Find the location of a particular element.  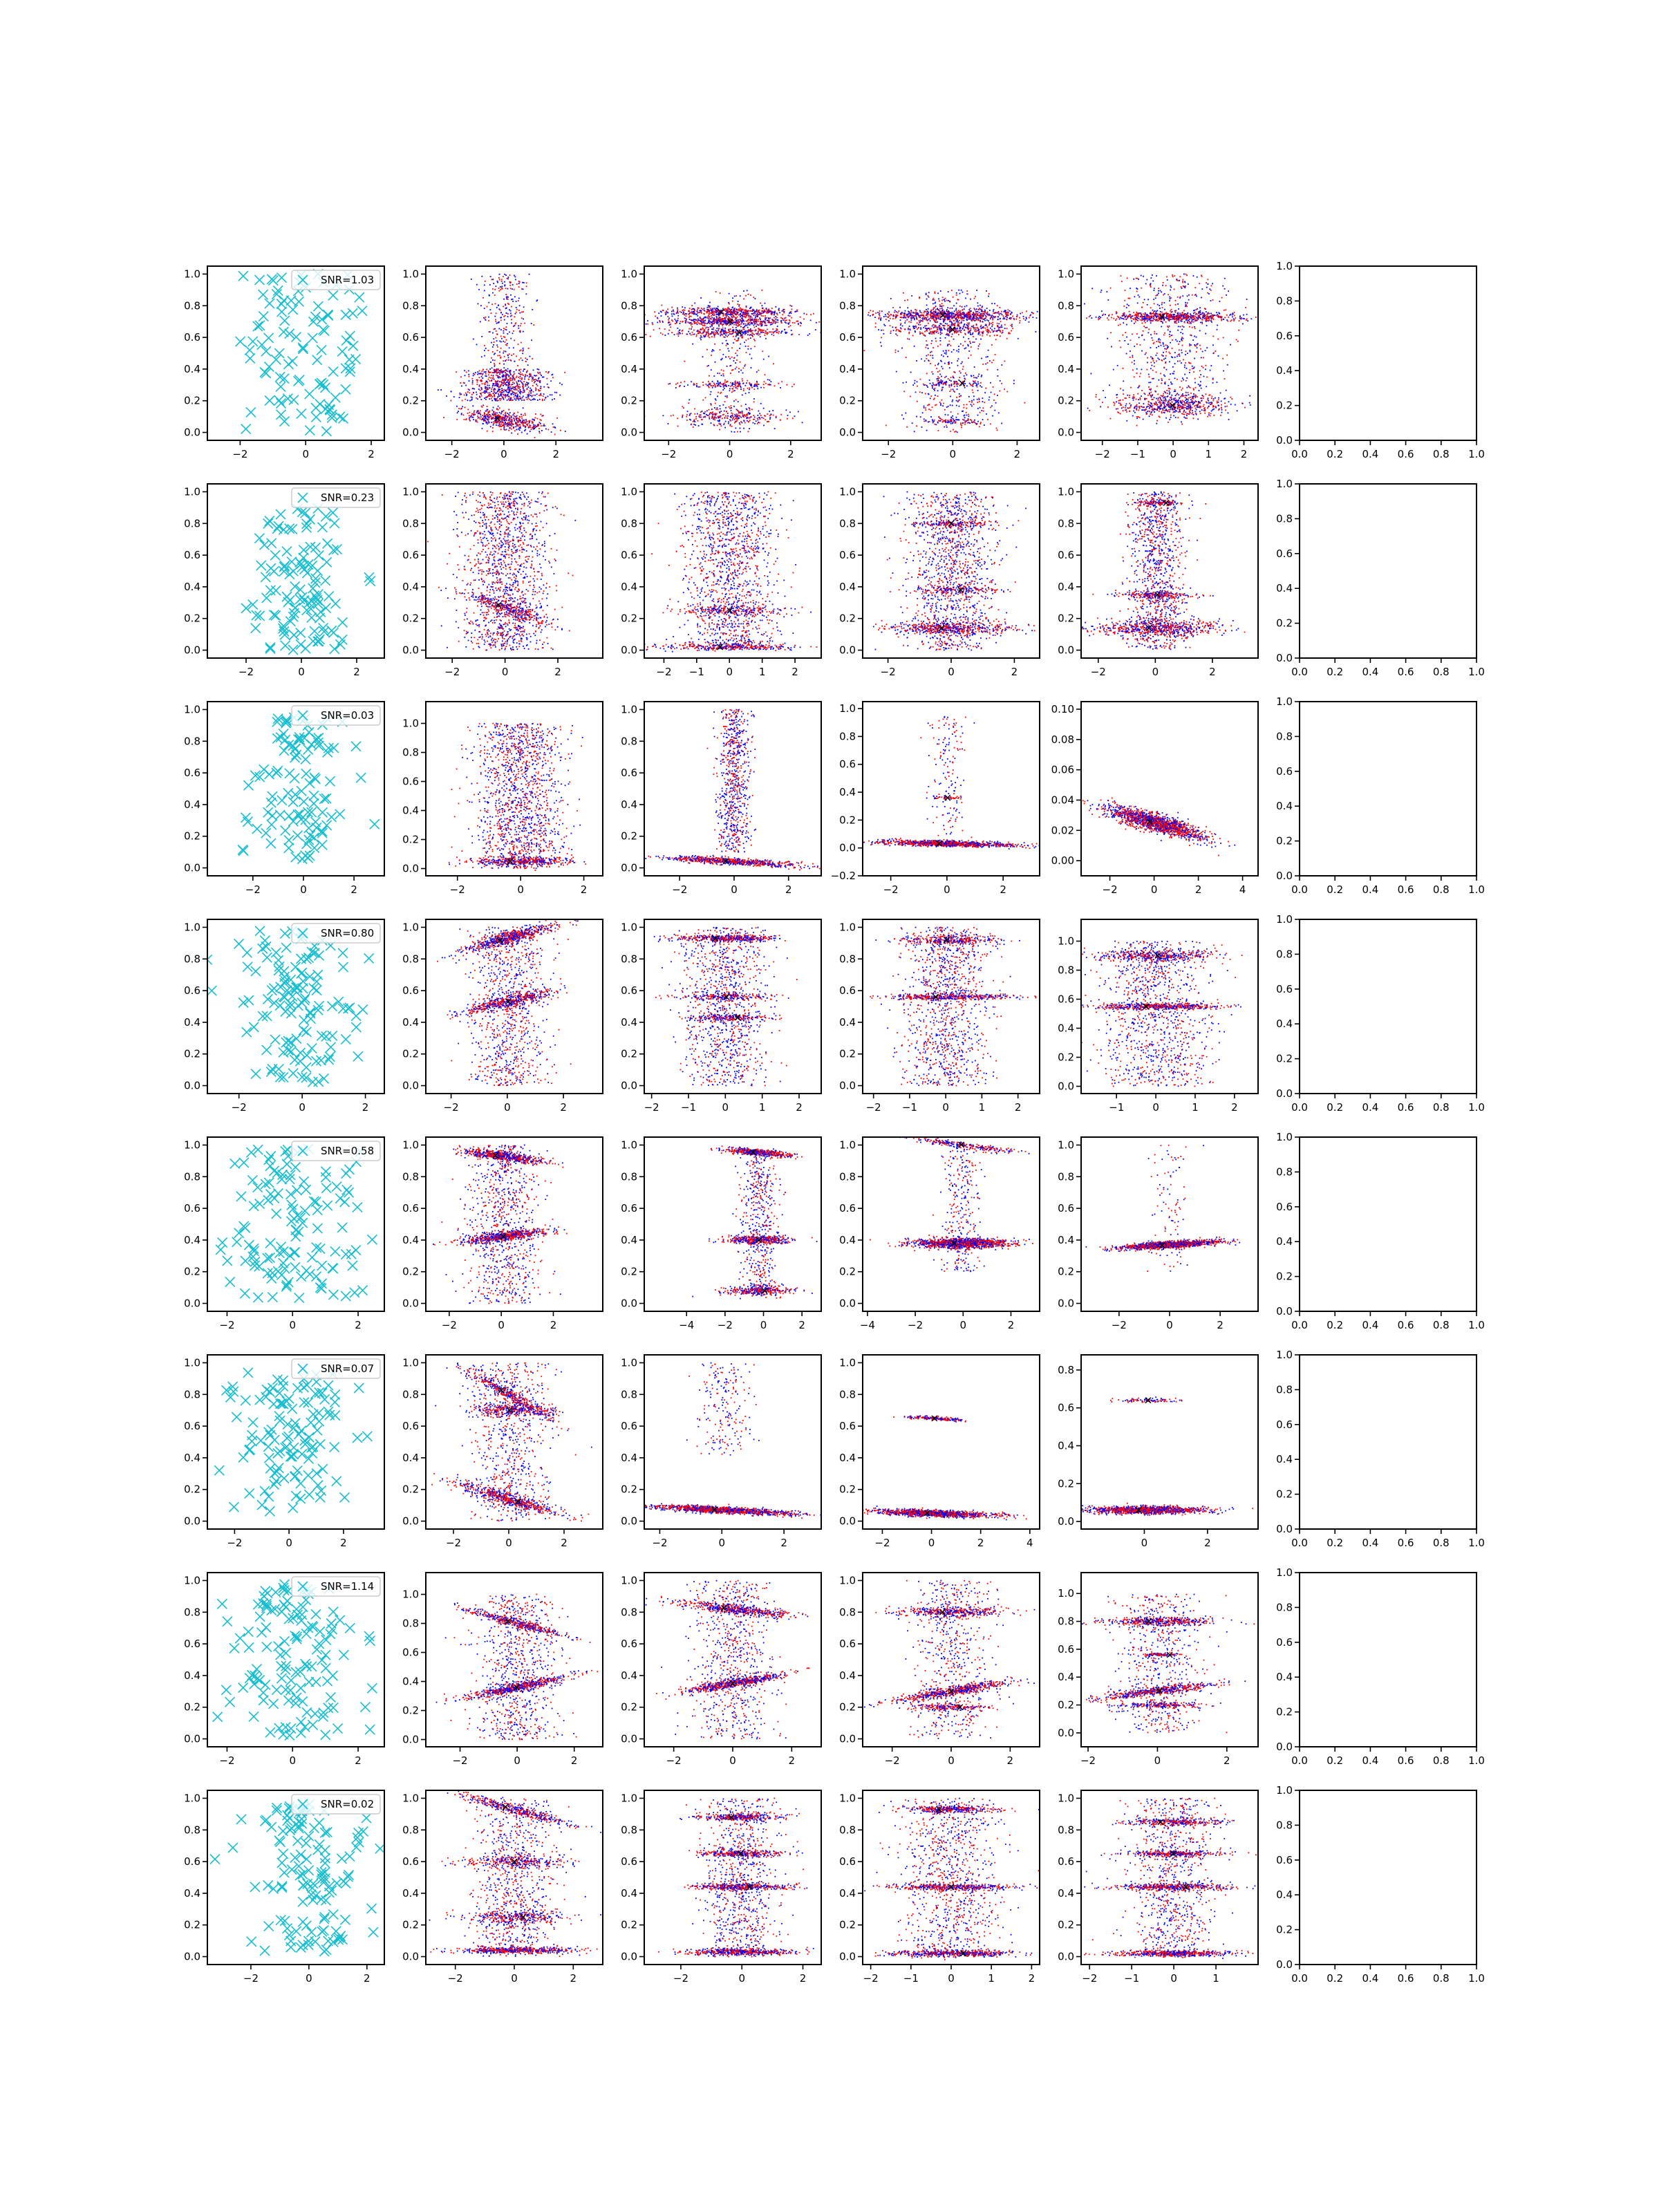

panel-r1-c1-xtick-label-1: 0 is located at coordinates (306, 454).